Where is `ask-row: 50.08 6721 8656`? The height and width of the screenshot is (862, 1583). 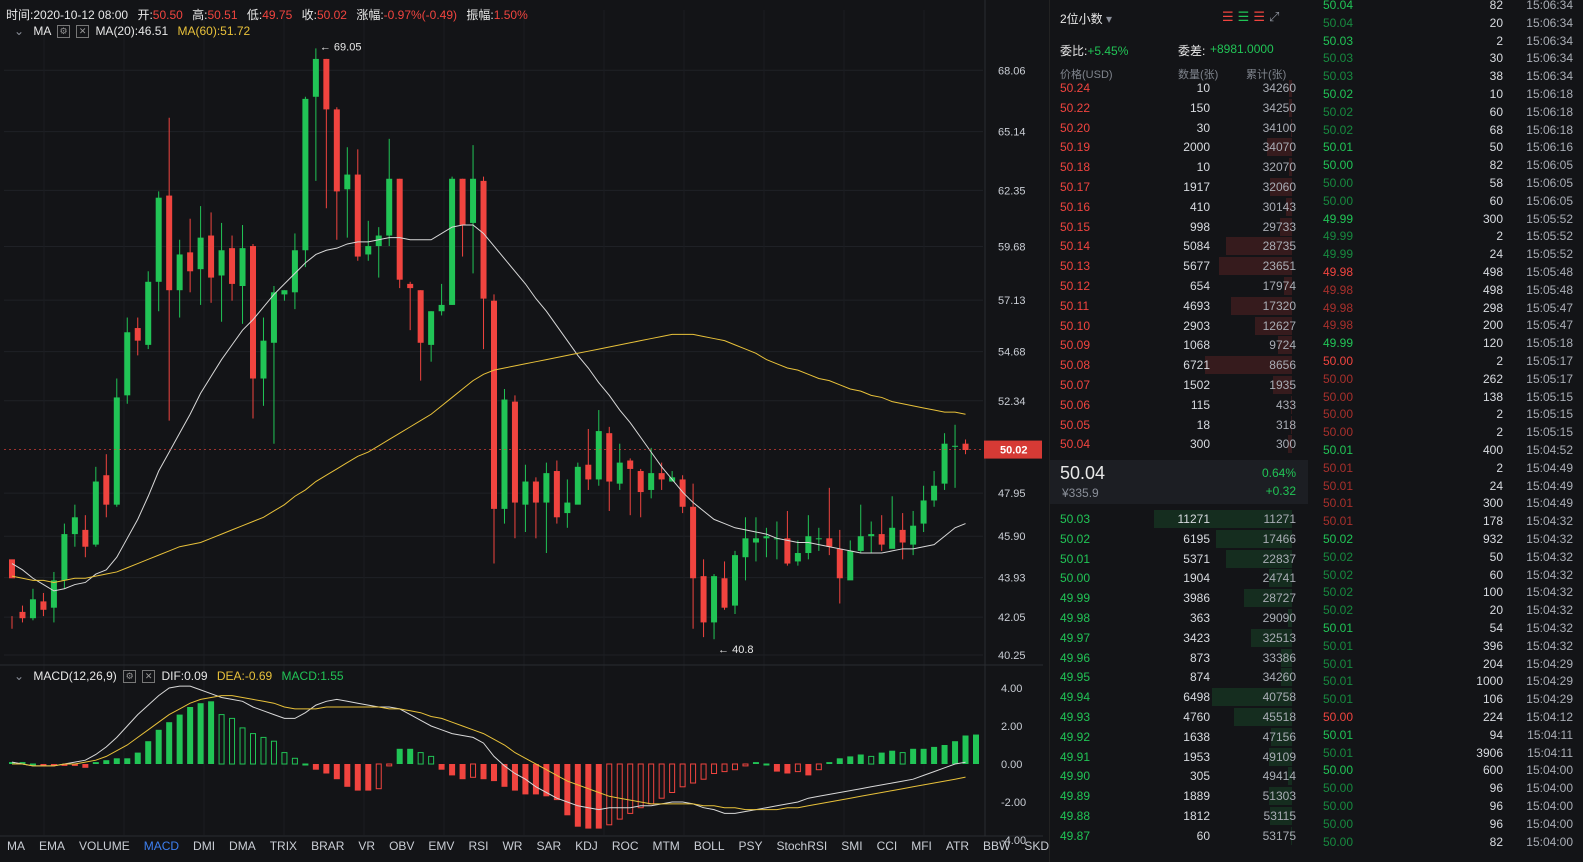 ask-row: 50.08 6721 8656 is located at coordinates (1175, 365).